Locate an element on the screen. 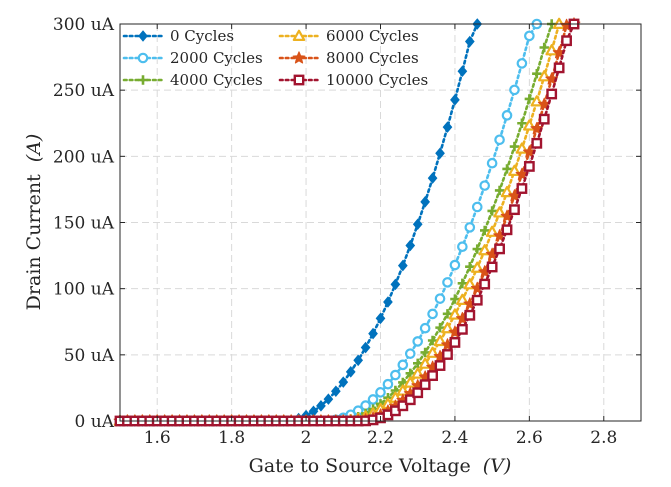 The height and width of the screenshot is (487, 671). x-tick-label: 2.6 is located at coordinates (529, 438).